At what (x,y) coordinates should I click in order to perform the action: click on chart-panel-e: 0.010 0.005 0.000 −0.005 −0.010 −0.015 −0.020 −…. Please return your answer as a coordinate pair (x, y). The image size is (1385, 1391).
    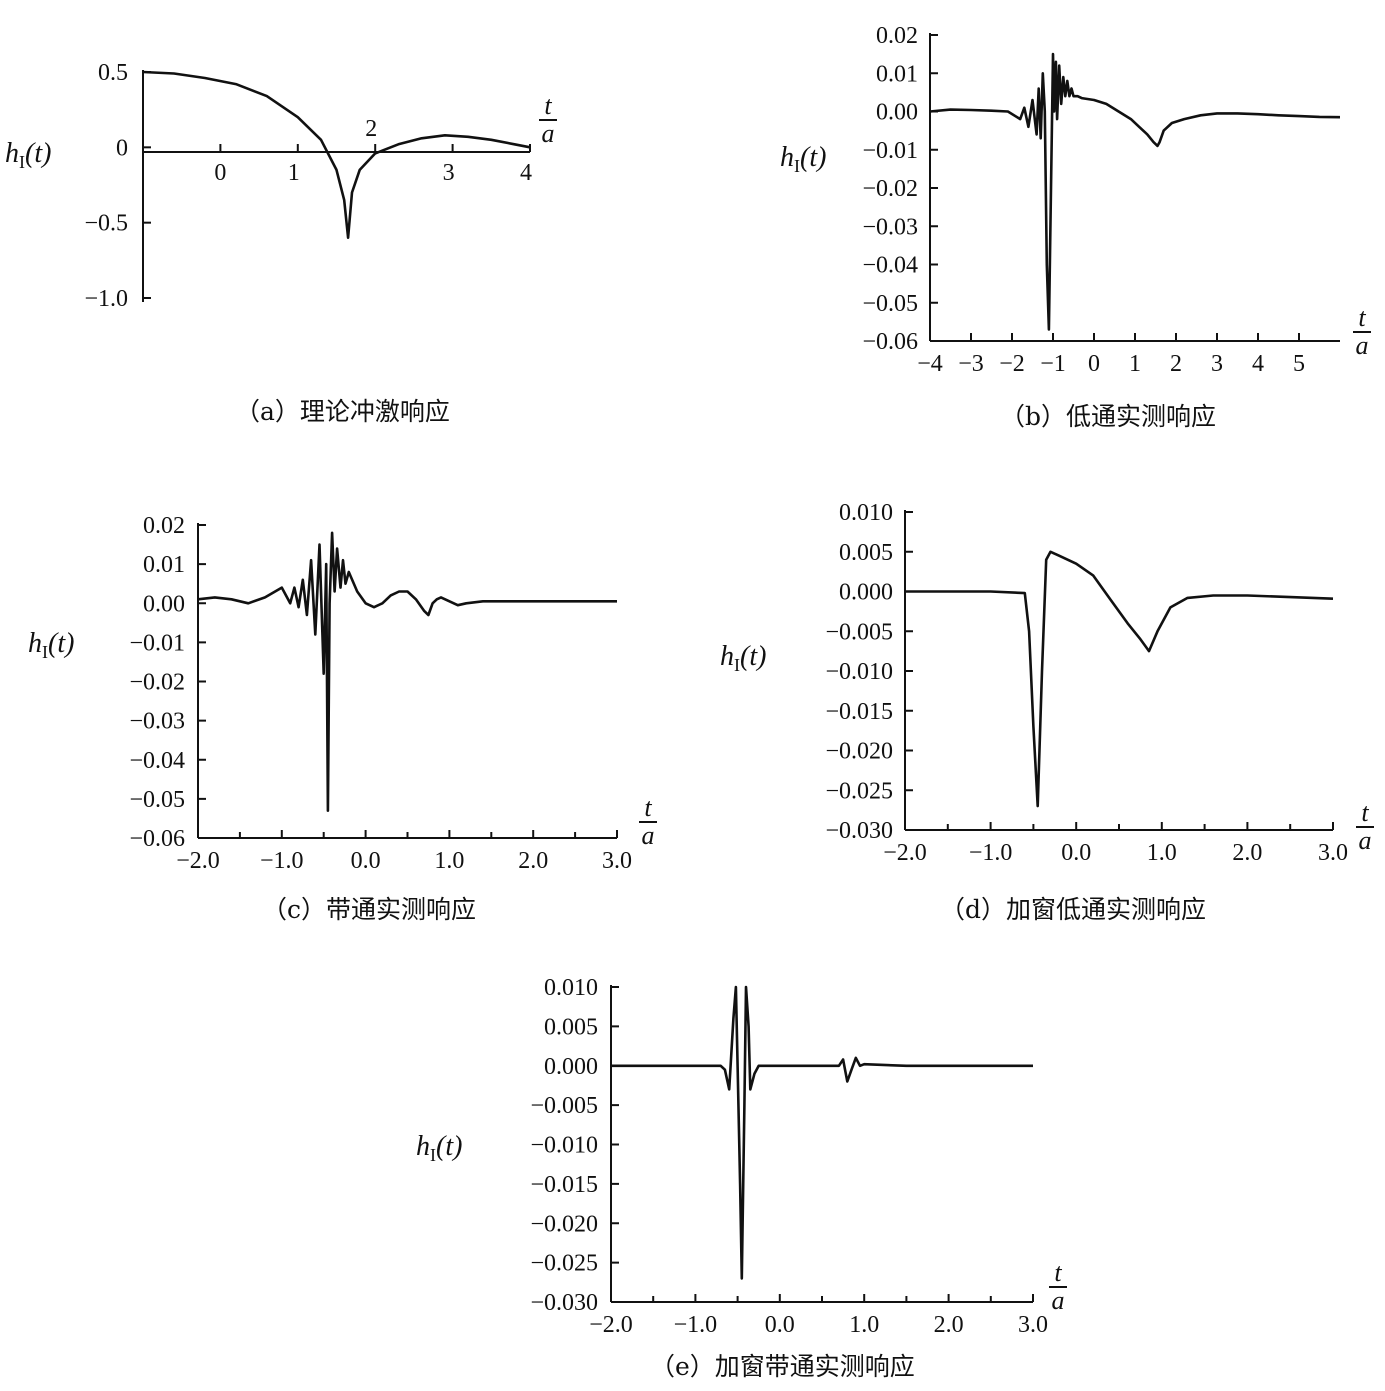
    Looking at the image, I should click on (741, 1178).